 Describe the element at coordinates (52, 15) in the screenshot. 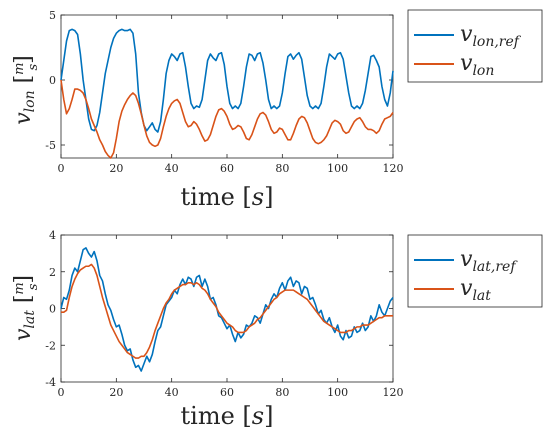

I see `y-tick-label: 5` at that location.